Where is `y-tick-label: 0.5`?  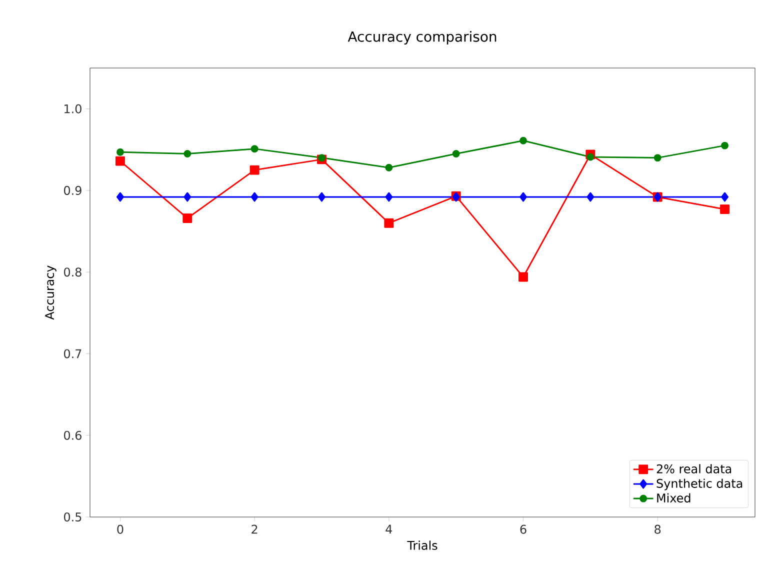 y-tick-label: 0.5 is located at coordinates (73, 517).